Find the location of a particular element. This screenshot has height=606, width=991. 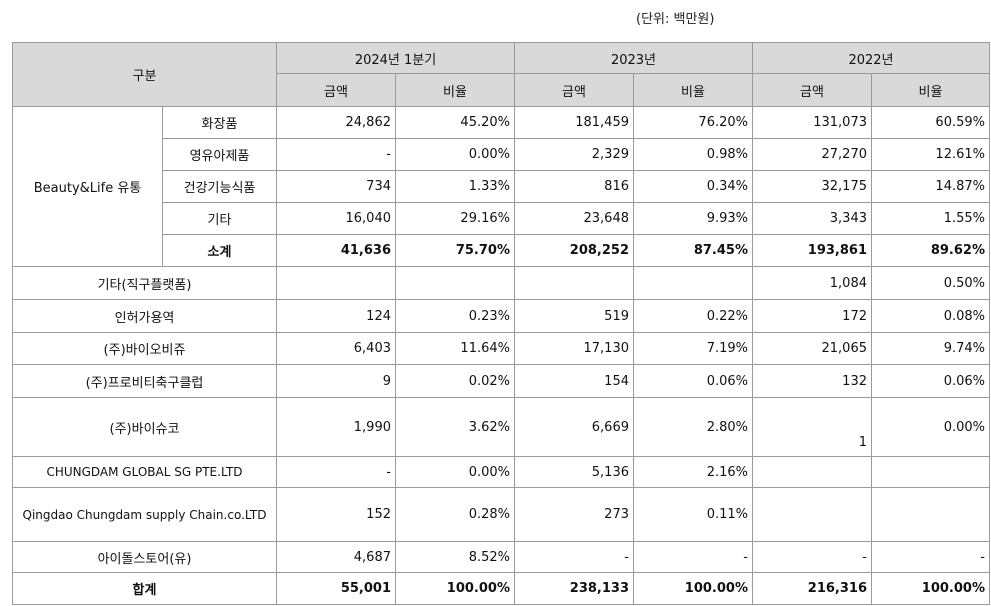

cell-amount: 152 is located at coordinates (336, 514).